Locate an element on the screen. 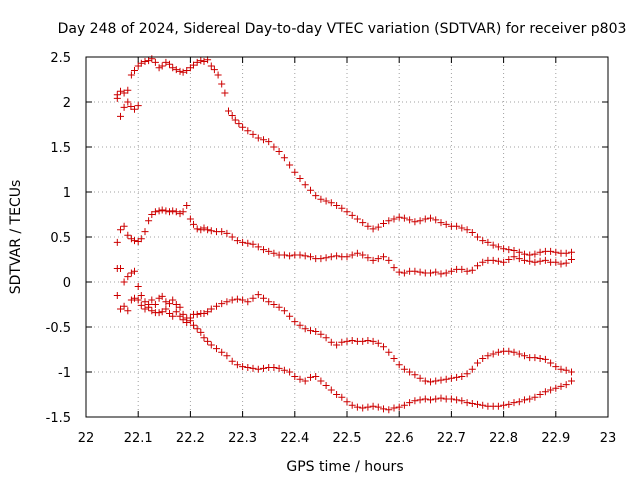  x-tick-label: 22.8 is located at coordinates (503, 438).